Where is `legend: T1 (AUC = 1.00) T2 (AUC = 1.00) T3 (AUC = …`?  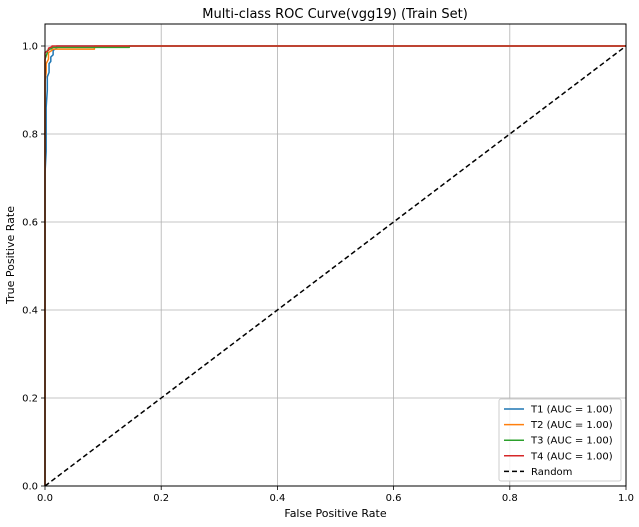
legend: T1 (AUC = 1.00) T2 (AUC = 1.00) T3 (AUC = … is located at coordinates (560, 440).